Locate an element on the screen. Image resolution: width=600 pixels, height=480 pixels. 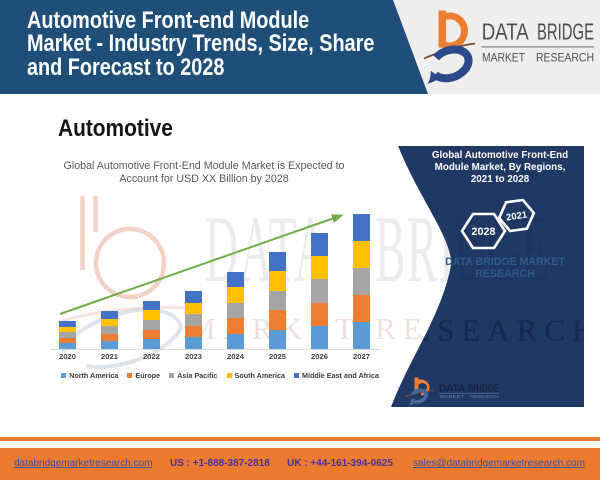
svg-text: 2028 is located at coordinates (483, 232).